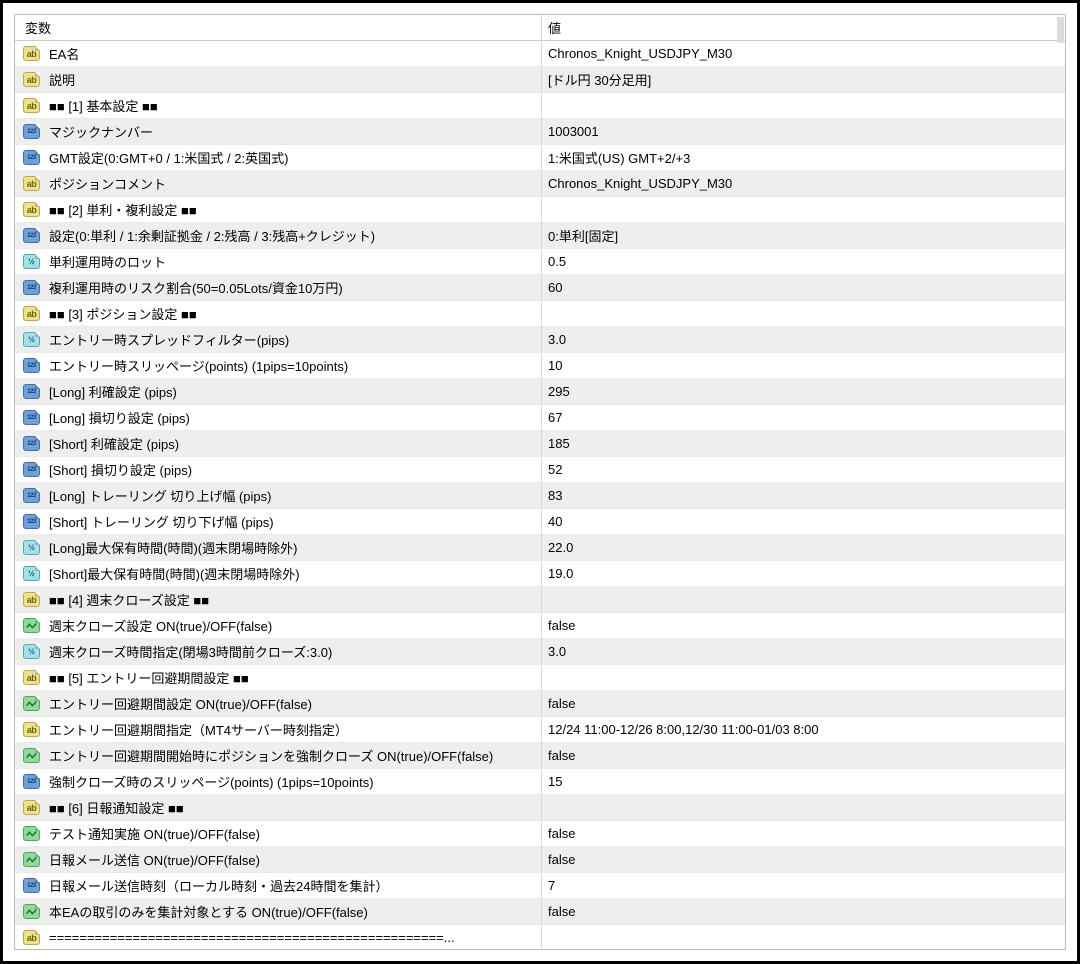 This screenshot has height=964, width=1080. Describe the element at coordinates (555, 287) in the screenshot. I see `parameter-value: 60` at that location.